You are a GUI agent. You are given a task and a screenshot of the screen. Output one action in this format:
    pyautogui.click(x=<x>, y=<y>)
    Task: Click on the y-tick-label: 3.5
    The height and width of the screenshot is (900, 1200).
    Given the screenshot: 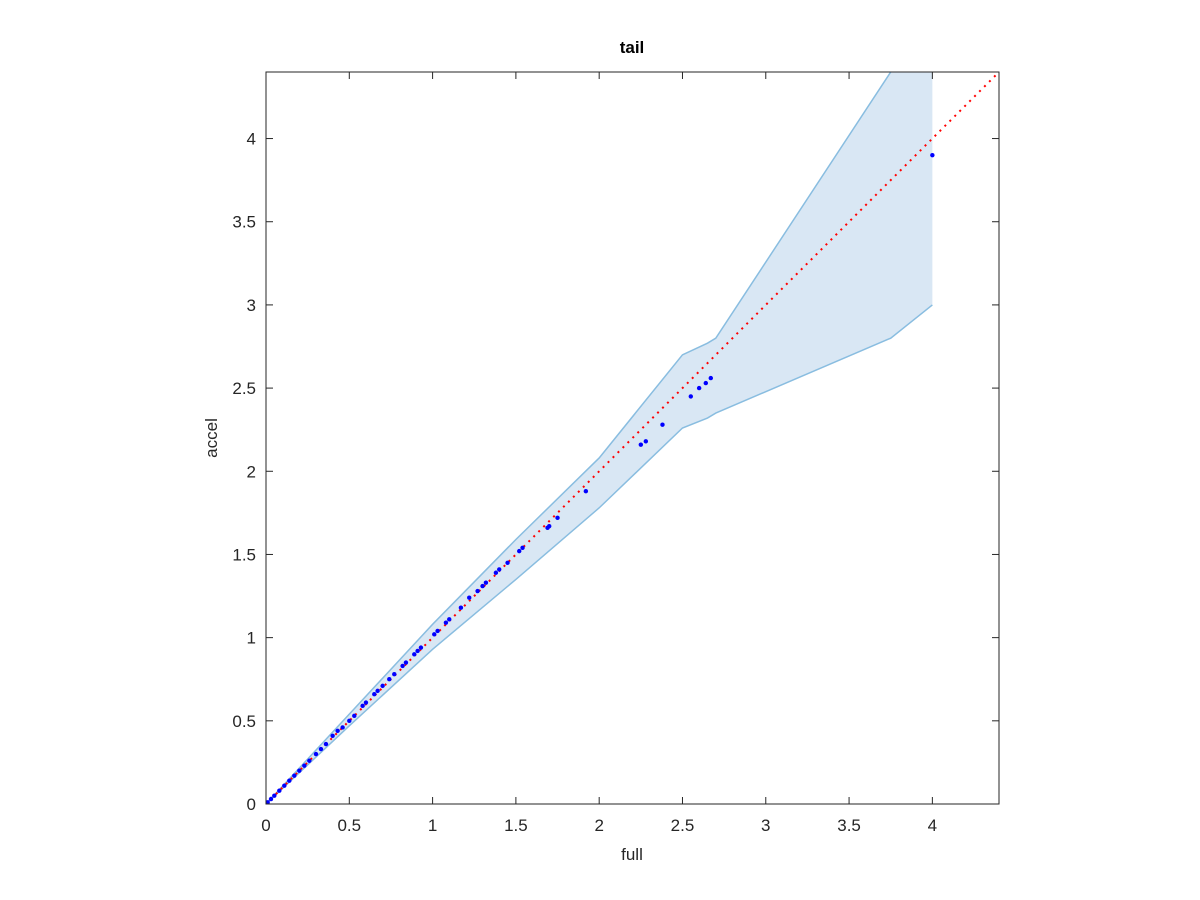 What is the action you would take?
    pyautogui.click(x=244, y=222)
    